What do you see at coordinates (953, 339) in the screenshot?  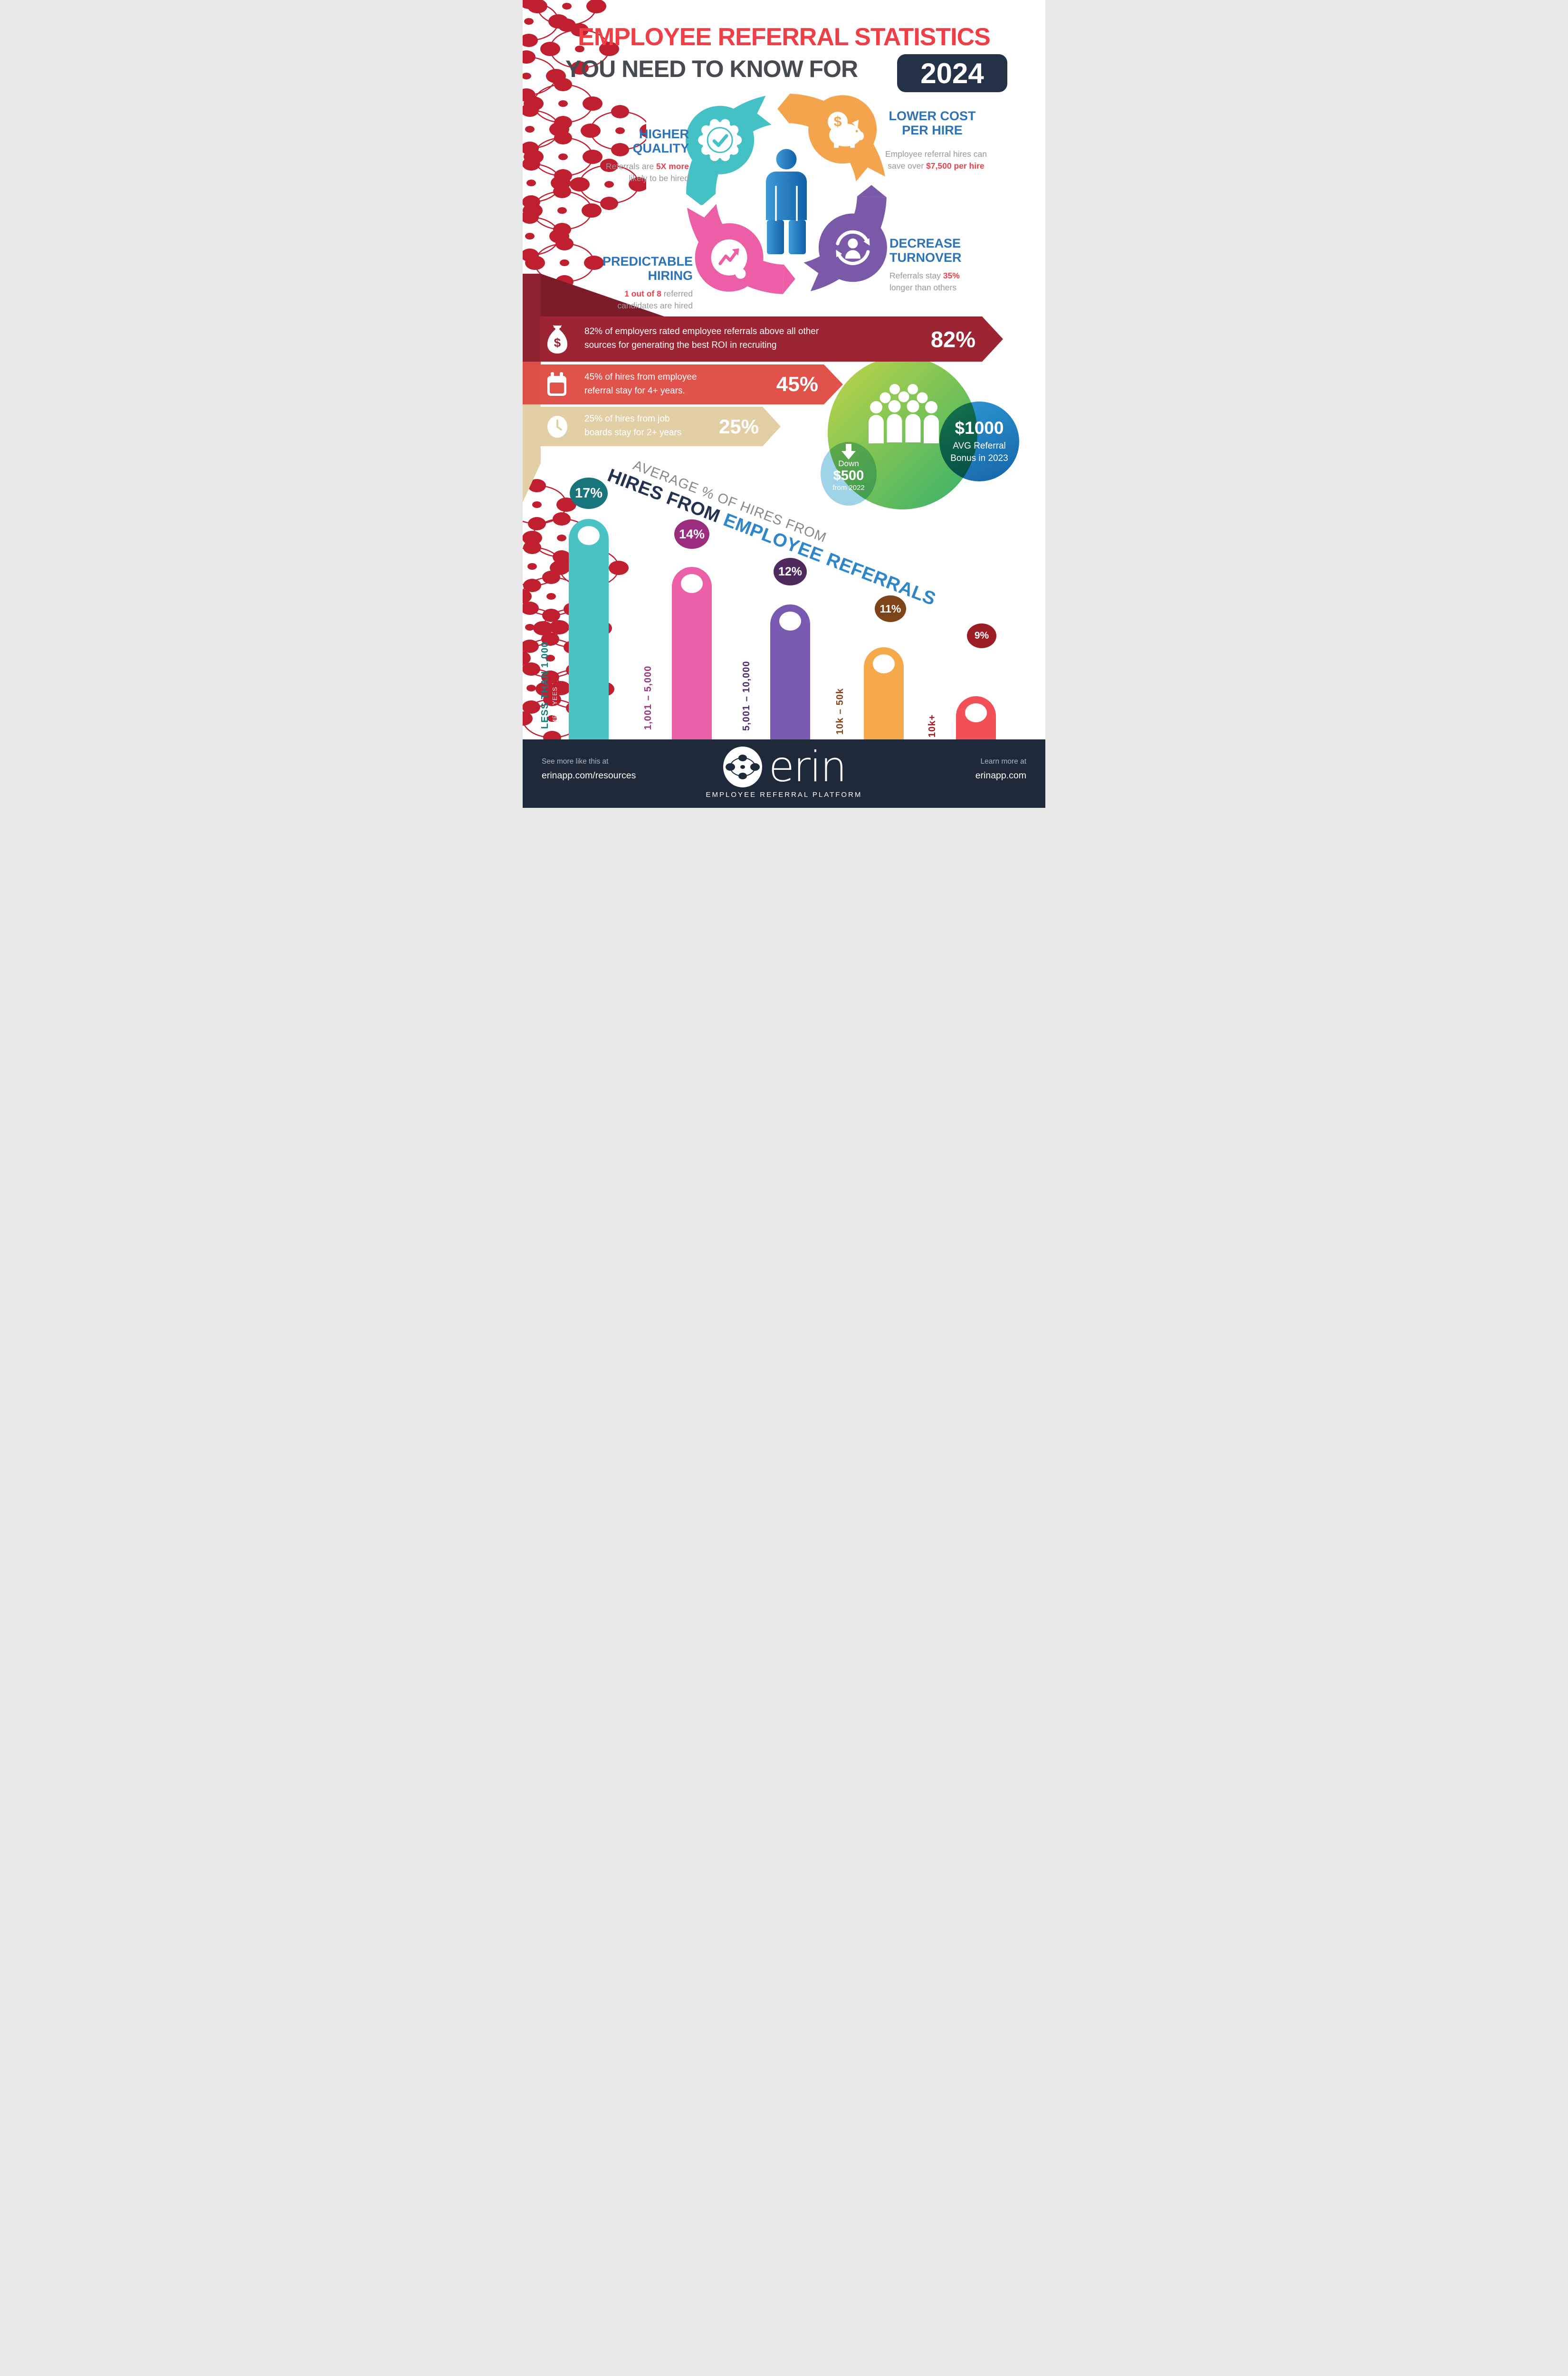 I see `banner-roi-value: 82%` at bounding box center [953, 339].